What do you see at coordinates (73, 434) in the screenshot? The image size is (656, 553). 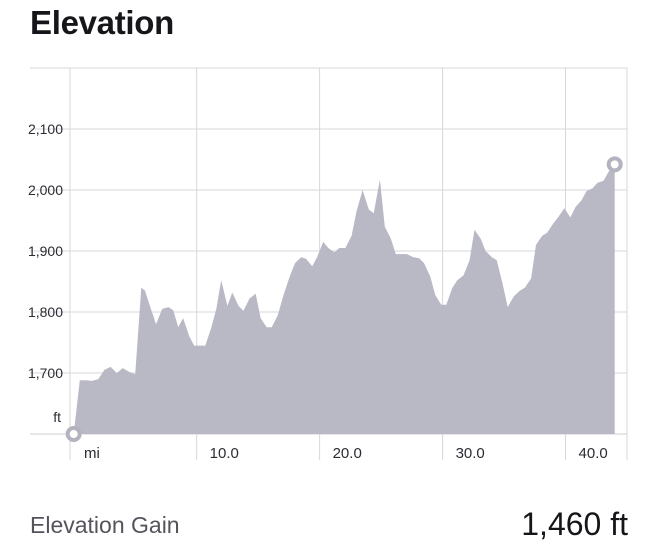 I see `start-marker` at bounding box center [73, 434].